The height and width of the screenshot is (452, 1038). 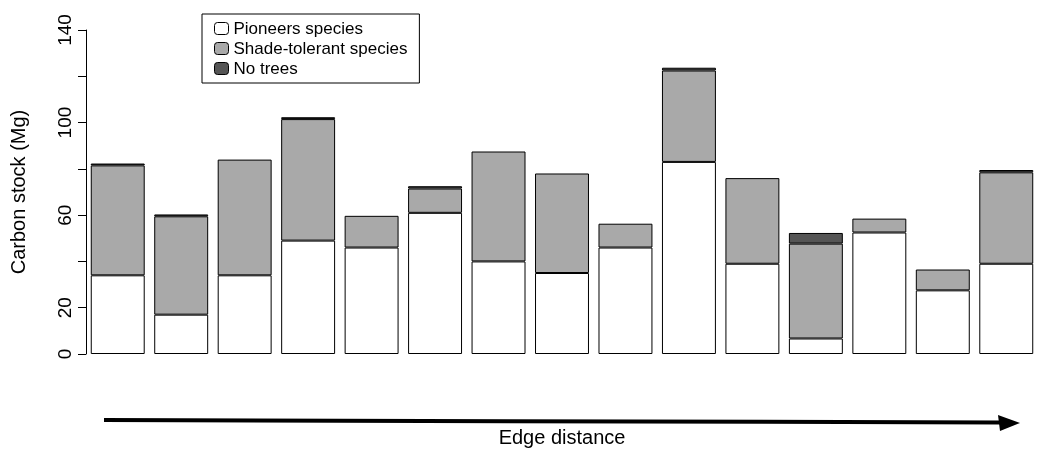 I want to click on legend-label: Pioneers species, so click(x=298, y=28).